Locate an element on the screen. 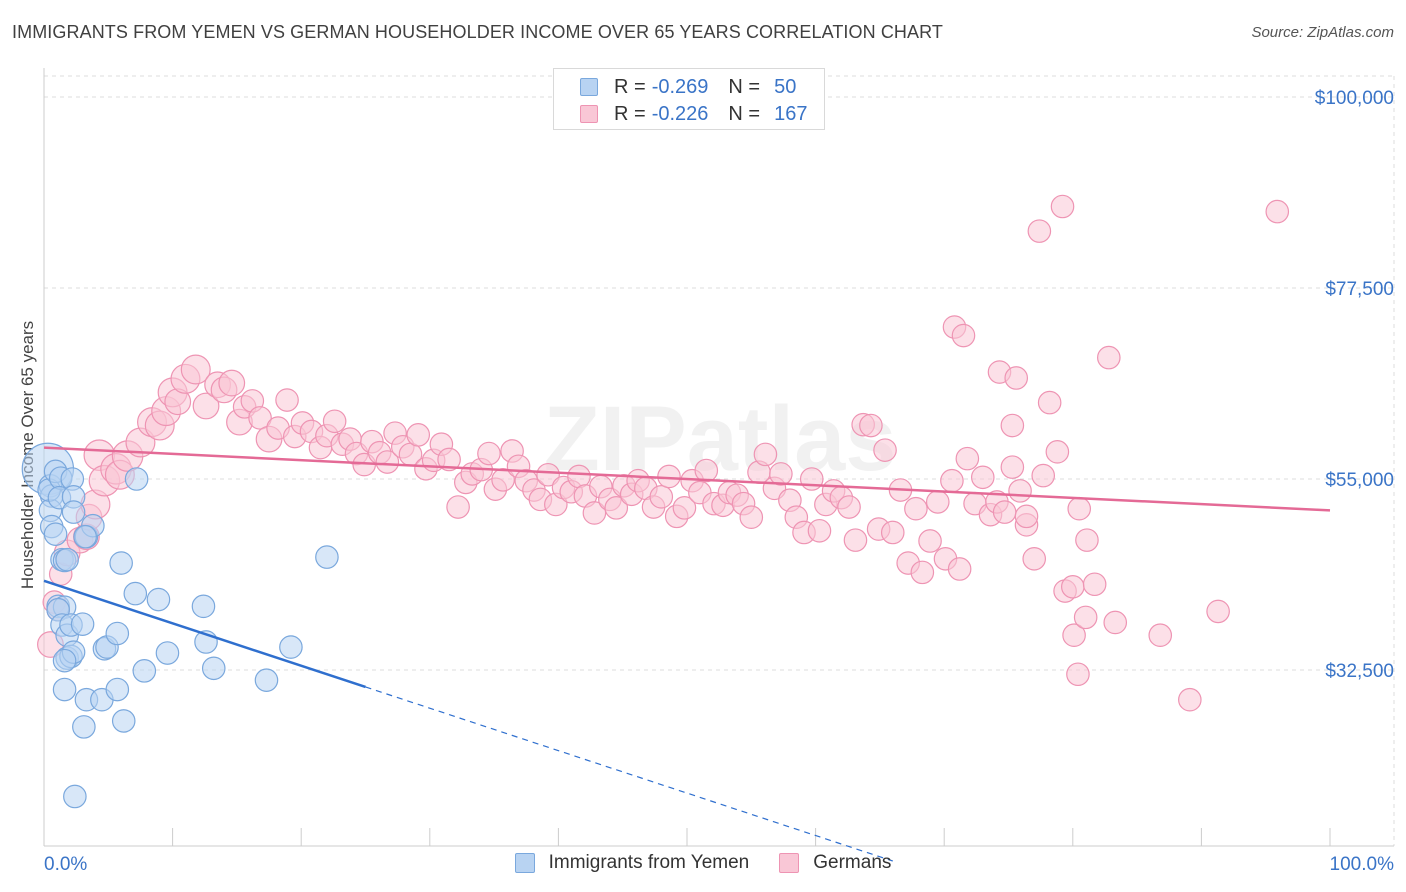 The height and width of the screenshot is (892, 1406). legend-n-value: 167 is located at coordinates (791, 113).